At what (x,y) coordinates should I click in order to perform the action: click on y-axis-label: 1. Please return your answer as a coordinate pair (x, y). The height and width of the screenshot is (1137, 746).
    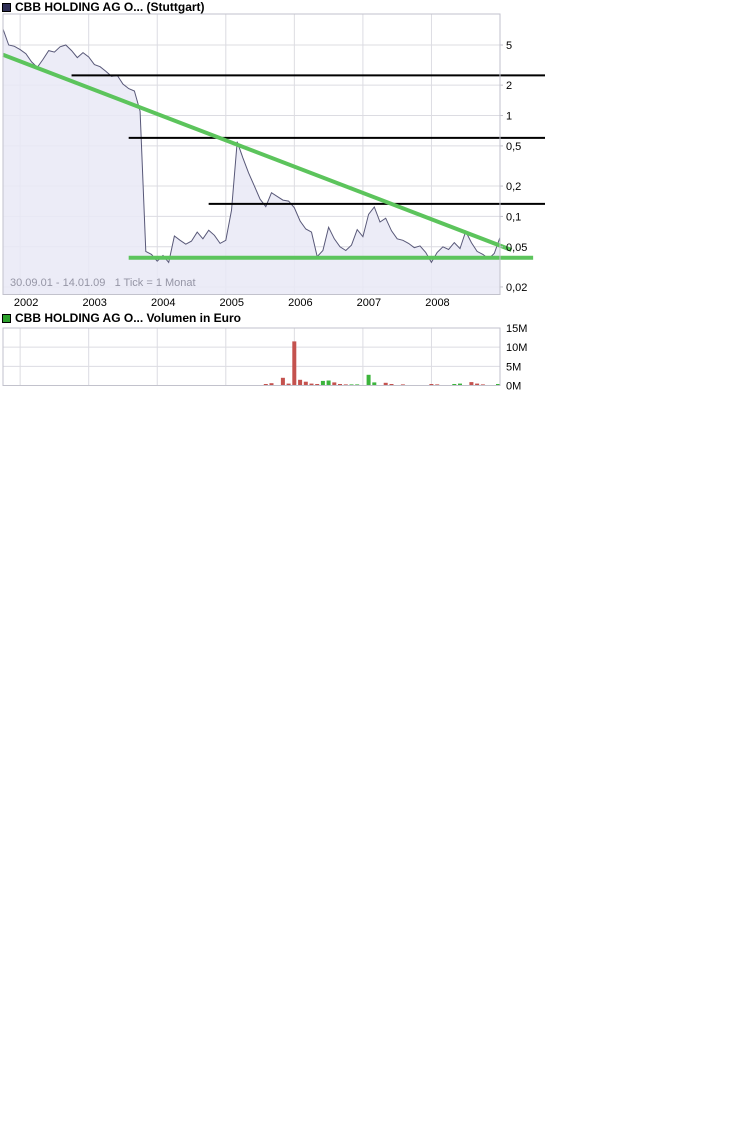
    Looking at the image, I should click on (509, 117).